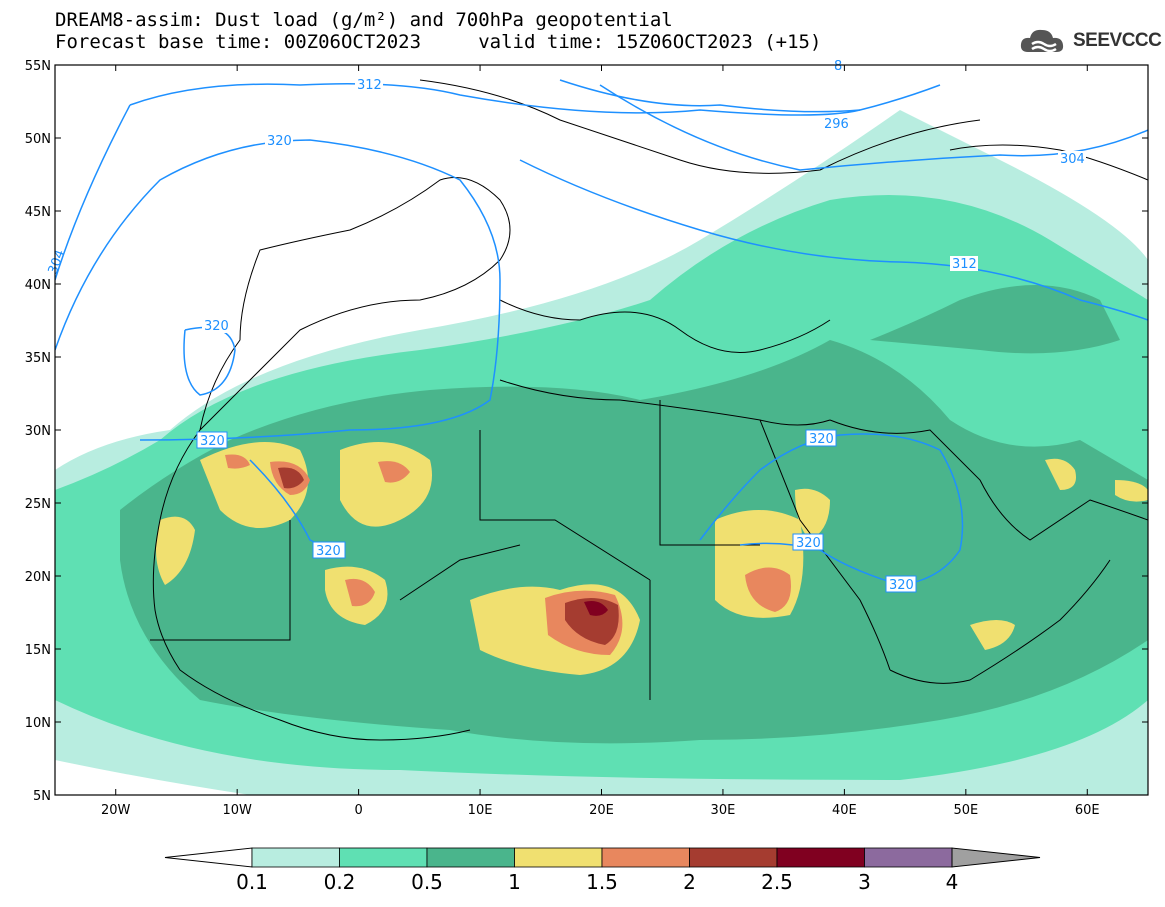  I want to click on lon-tick-label: 30E, so click(723, 810).